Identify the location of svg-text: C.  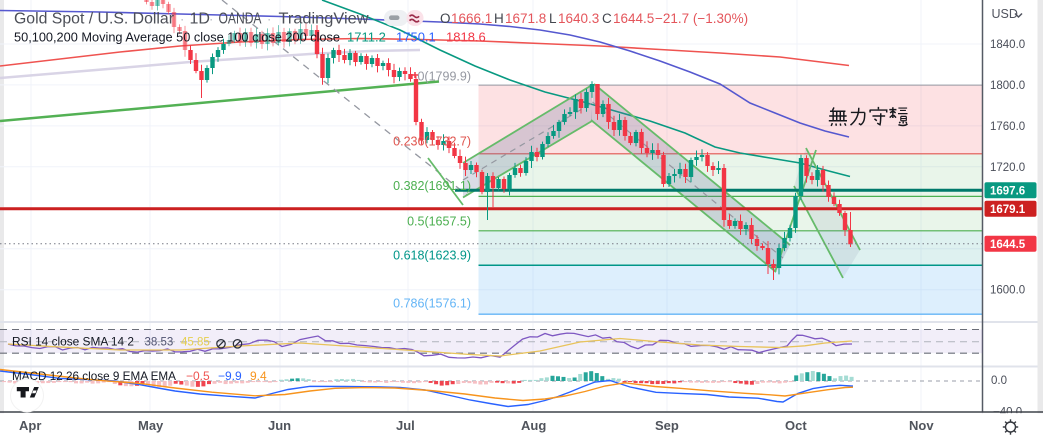
(607, 18).